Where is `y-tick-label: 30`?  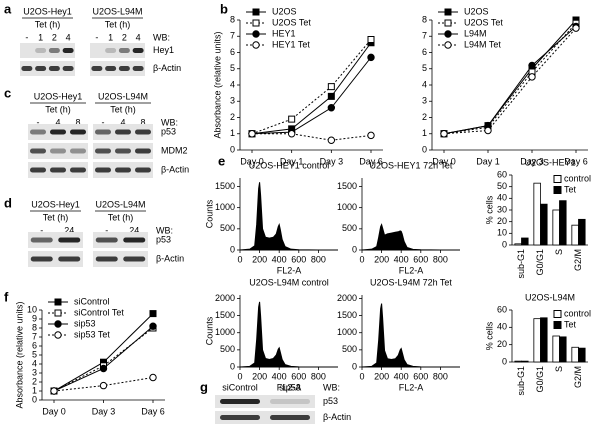 y-tick-label: 30 is located at coordinates (502, 209).